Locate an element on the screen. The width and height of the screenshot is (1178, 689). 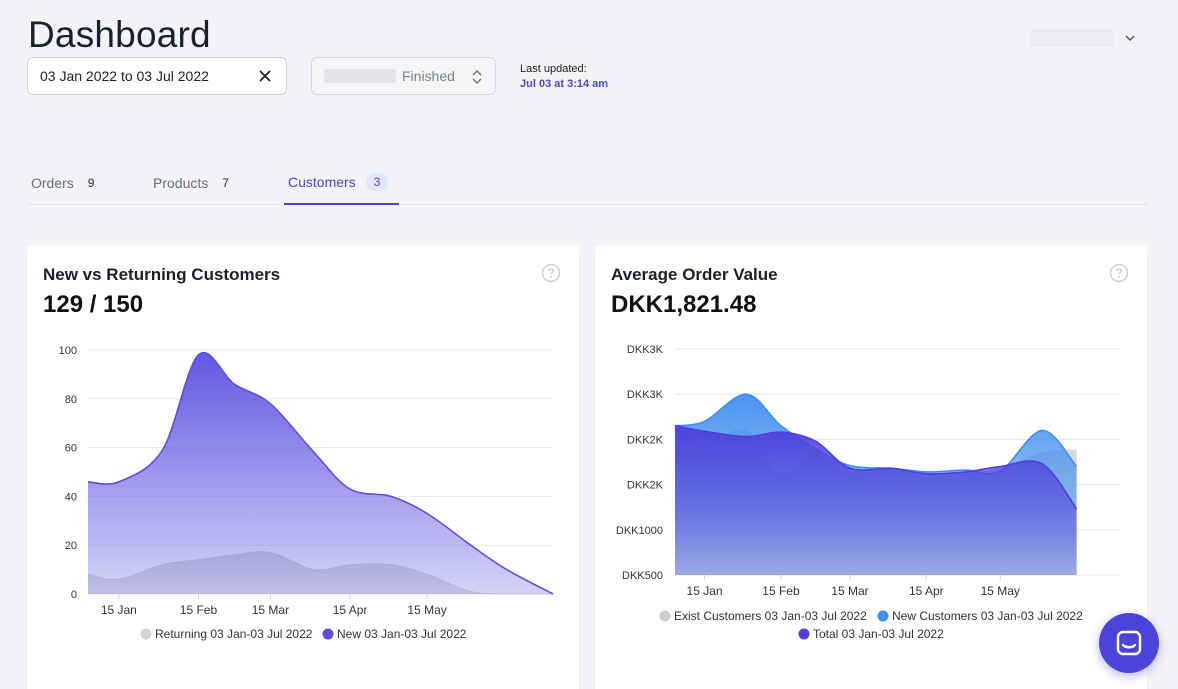
tab-products: Products 7 is located at coordinates (191, 182).